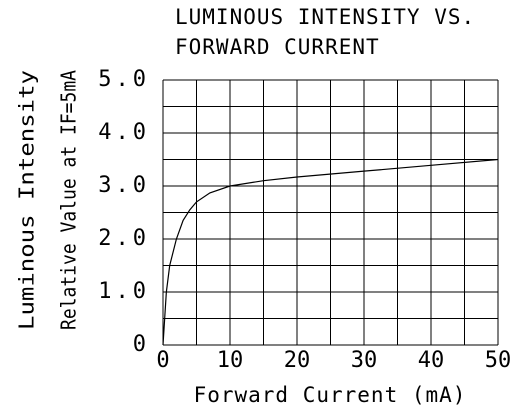  Describe the element at coordinates (325, 17) in the screenshot. I see `chart-title: LUMINOUS INTENSITY VS.` at that location.